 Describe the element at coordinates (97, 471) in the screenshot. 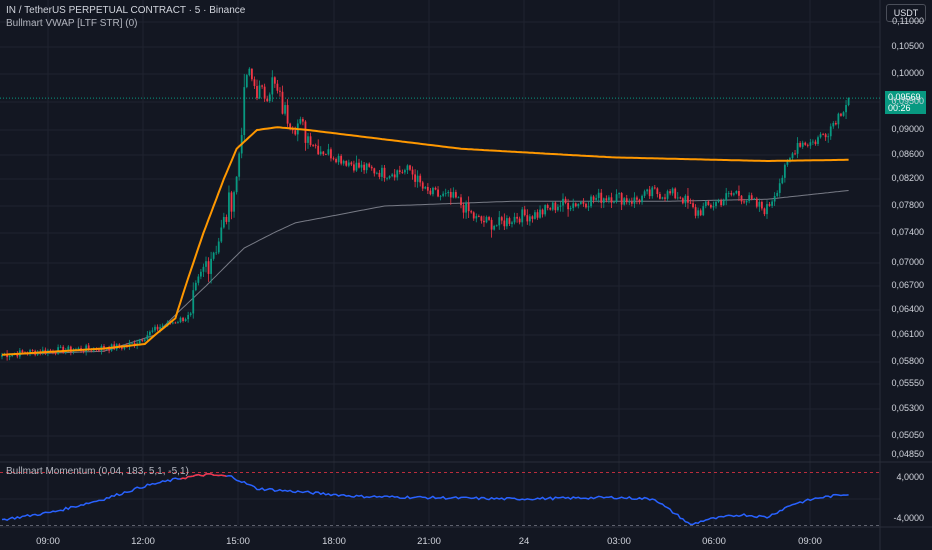

I see `momentum-legend: Bullmart Momentum (0,04, 183, 5,1, -5,1)` at that location.